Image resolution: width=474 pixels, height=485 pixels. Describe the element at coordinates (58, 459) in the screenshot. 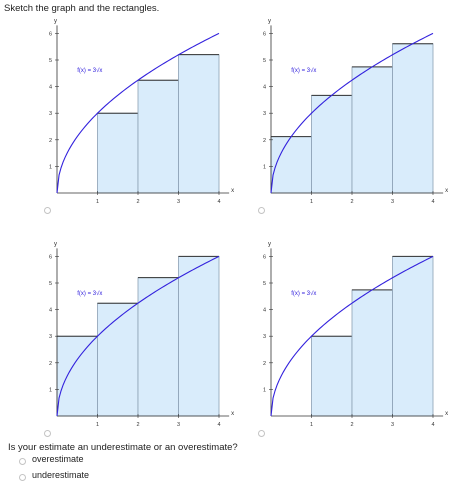

I see `overestimate-label: overestimate` at that location.